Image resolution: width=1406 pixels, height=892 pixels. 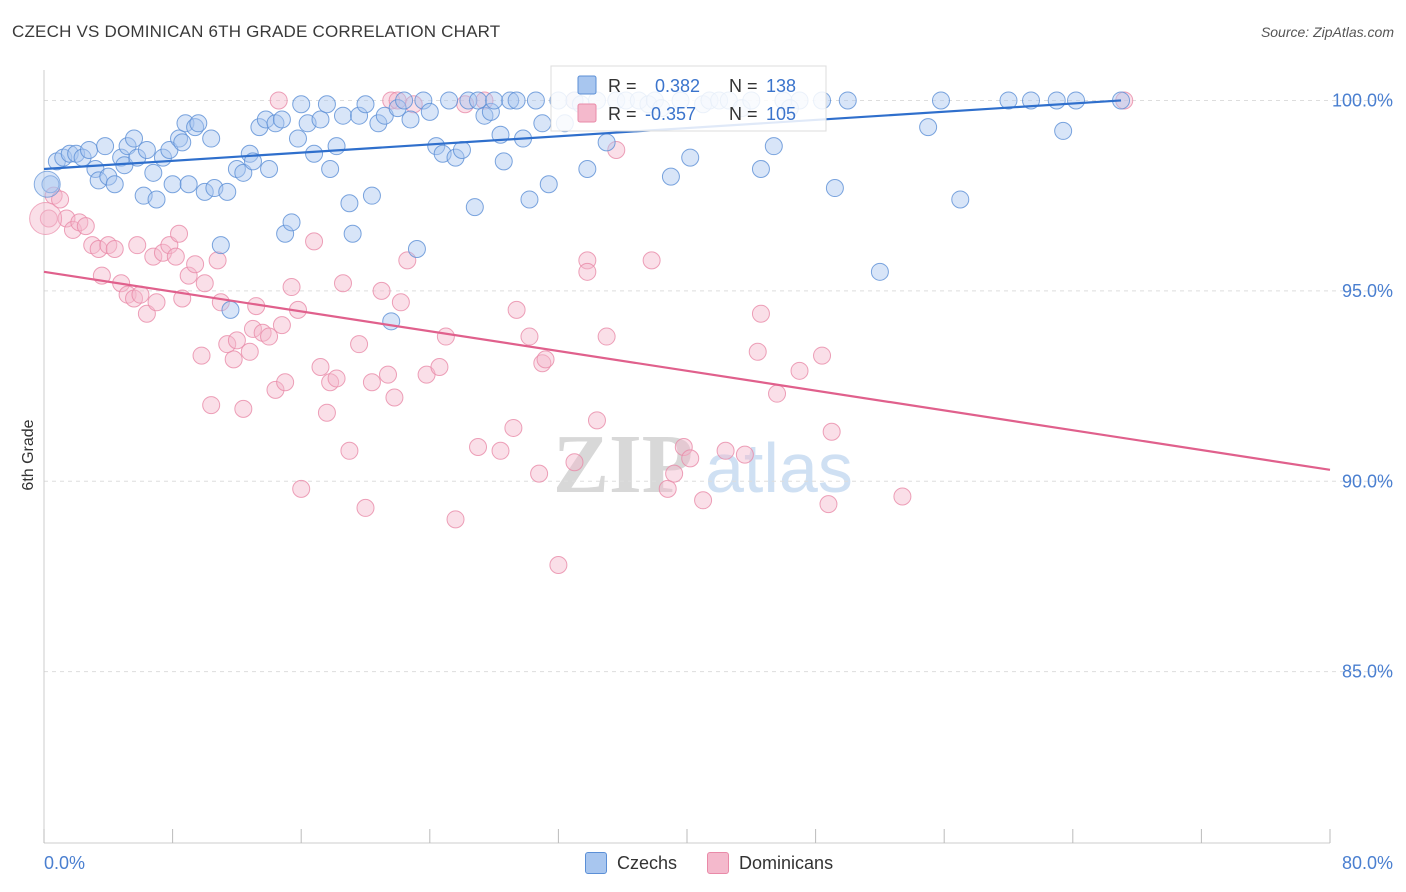 I want to click on legend: R = 0.382 N = 138 R = -0.357 N = 105, so click(x=688, y=98).